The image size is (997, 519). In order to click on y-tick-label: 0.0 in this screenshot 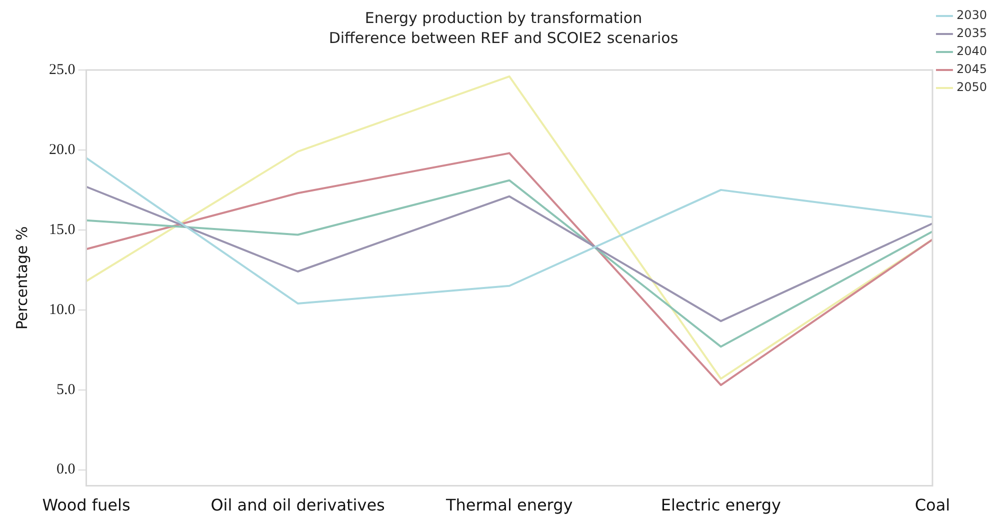, I will do `click(66, 470)`.